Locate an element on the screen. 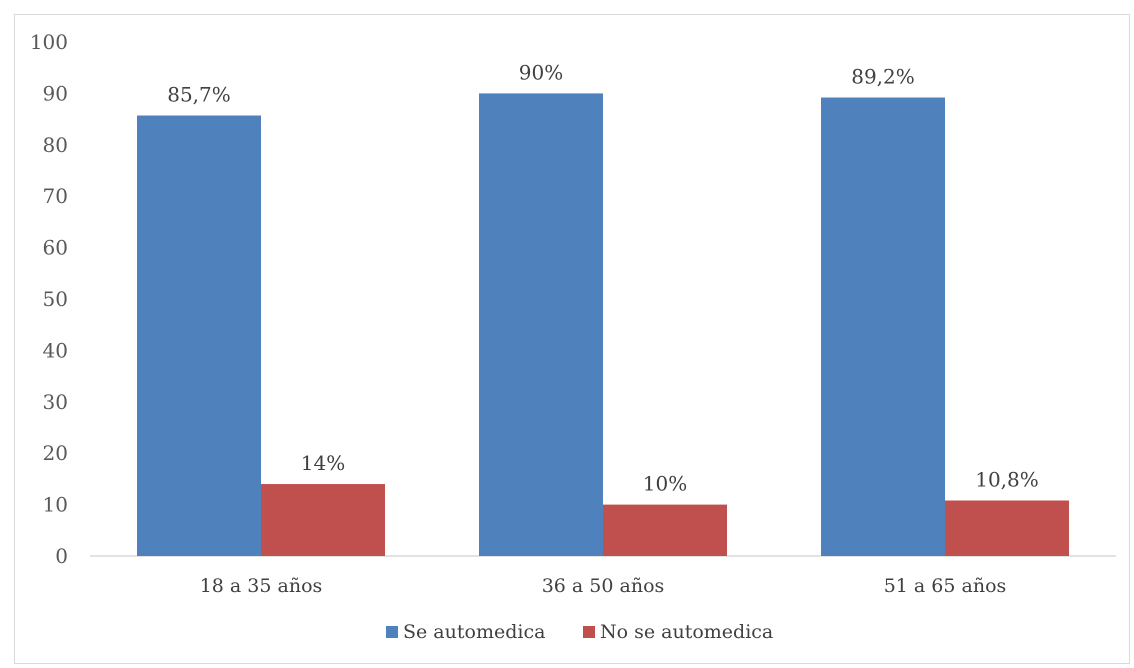 The width and height of the screenshot is (1134, 668). y-tick-label: 80 is located at coordinates (55, 145).